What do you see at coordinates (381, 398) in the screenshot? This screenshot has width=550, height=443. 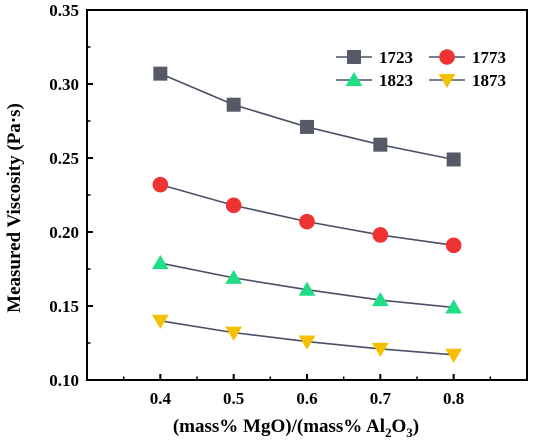 I see `x-tick-label: 0.7` at bounding box center [381, 398].